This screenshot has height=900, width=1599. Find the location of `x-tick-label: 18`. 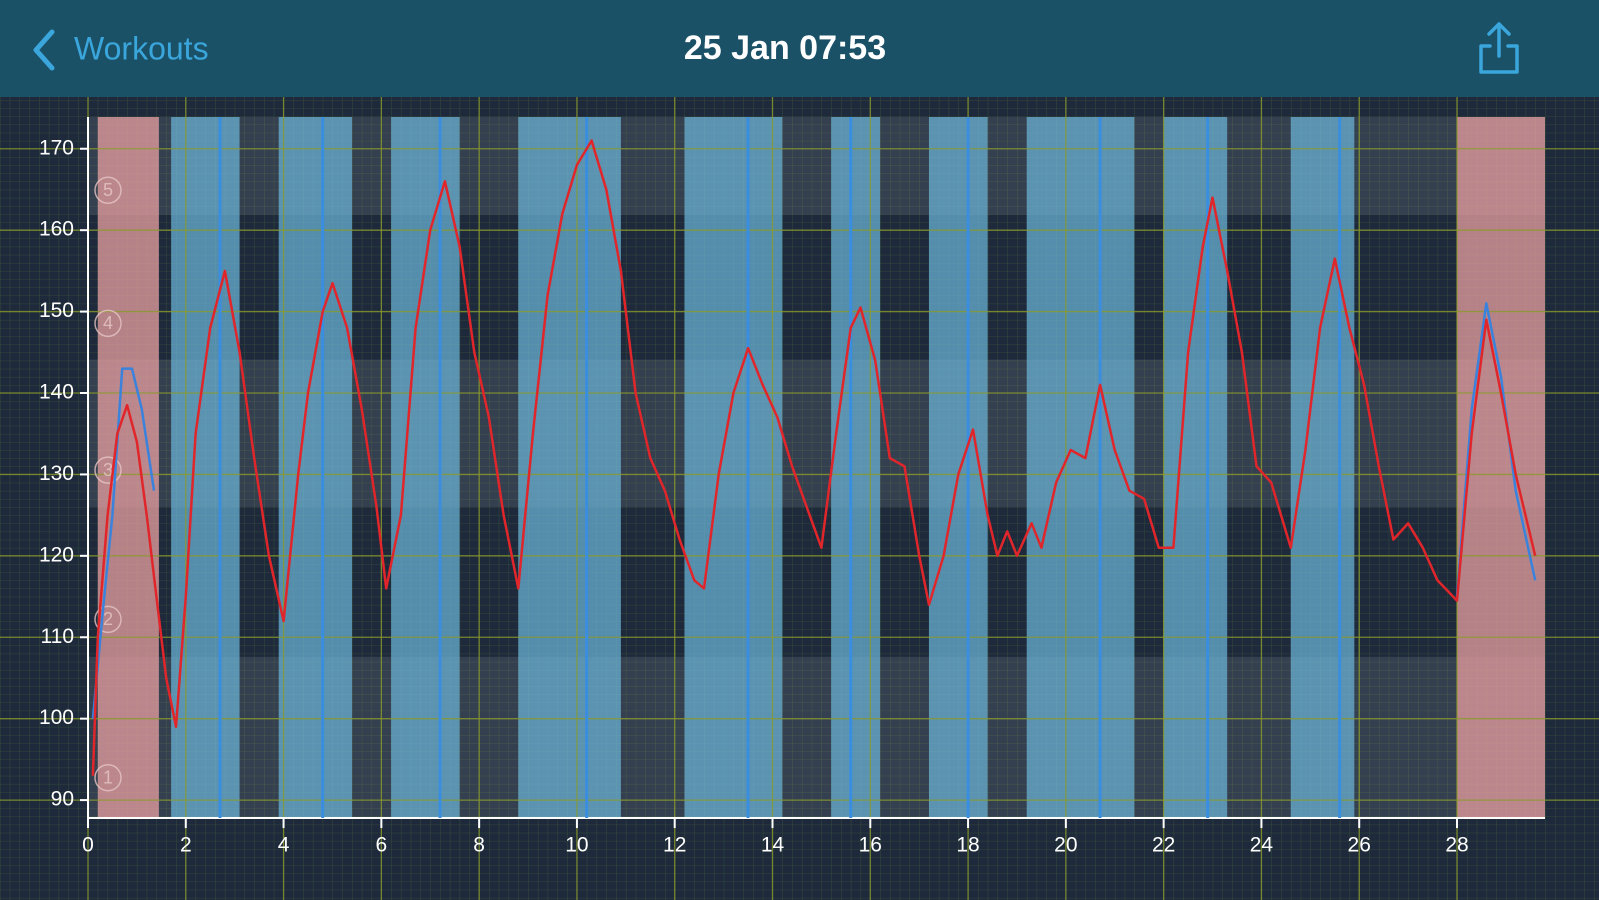

x-tick-label: 18 is located at coordinates (967, 845).